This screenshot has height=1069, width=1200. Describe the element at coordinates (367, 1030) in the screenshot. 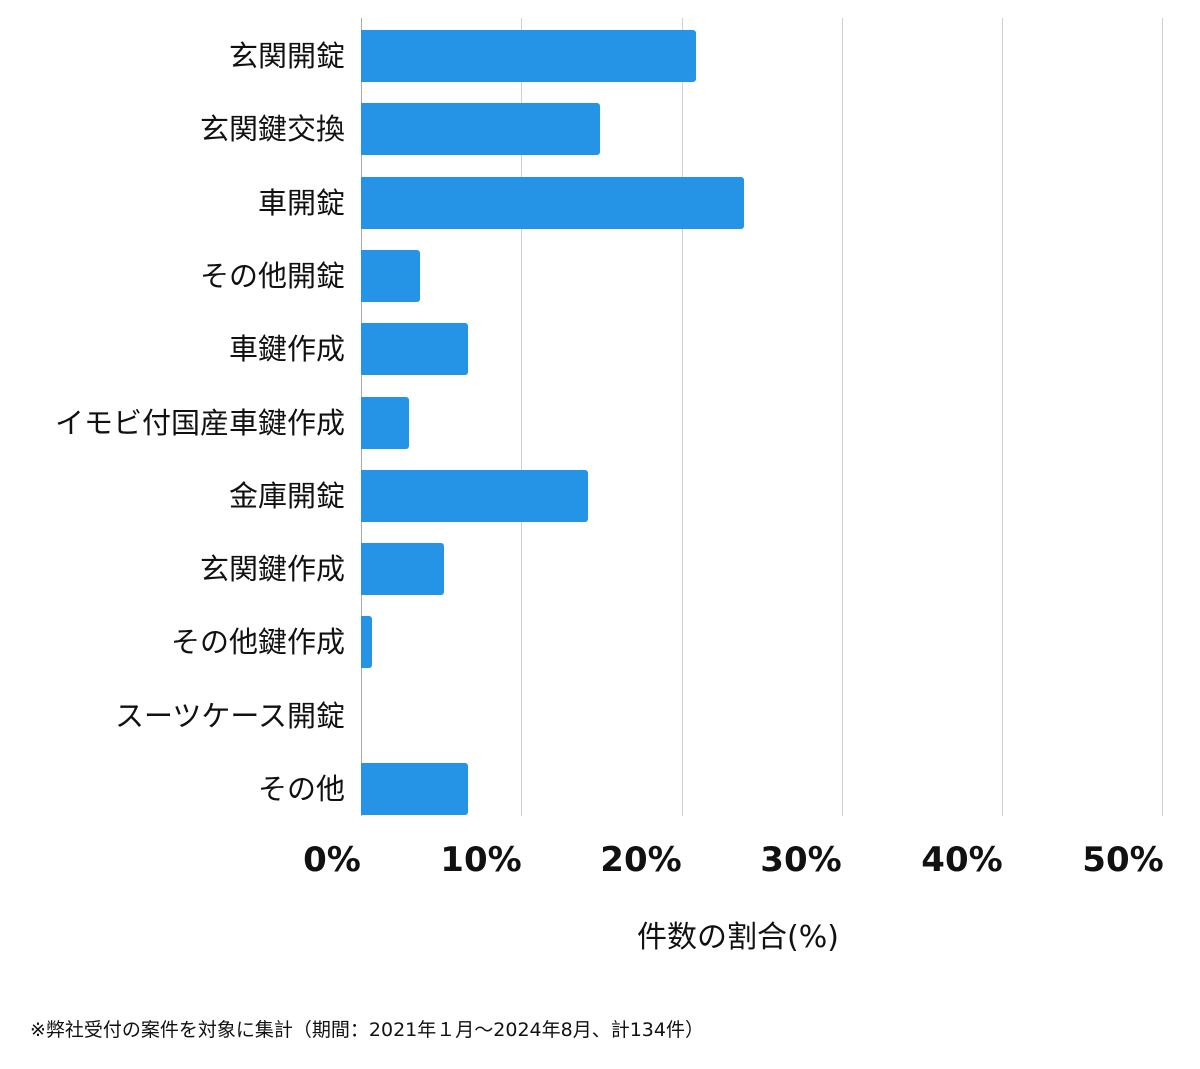

I see `footnote: ※弊社受付の案件を対象に集計（期間：2021年１月～2024年8月、計134件）` at that location.